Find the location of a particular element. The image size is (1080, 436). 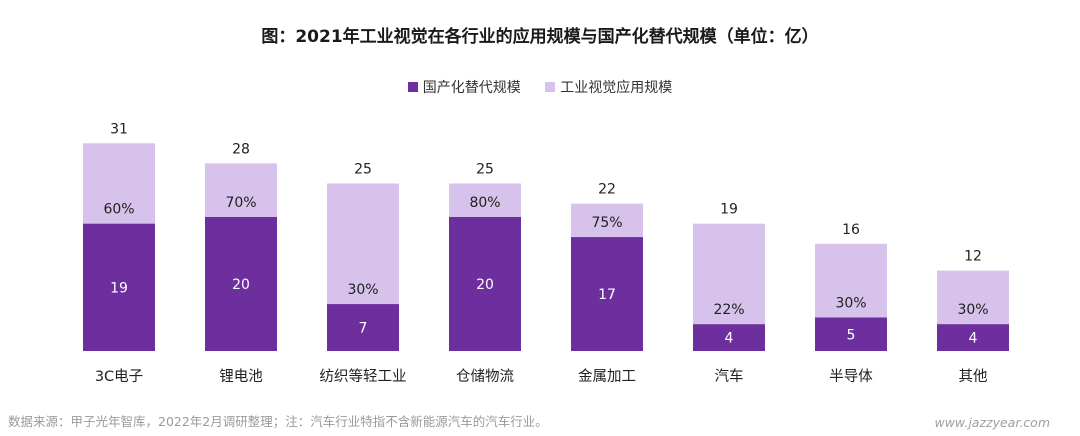

total-value-label: 31 is located at coordinates (119, 129).